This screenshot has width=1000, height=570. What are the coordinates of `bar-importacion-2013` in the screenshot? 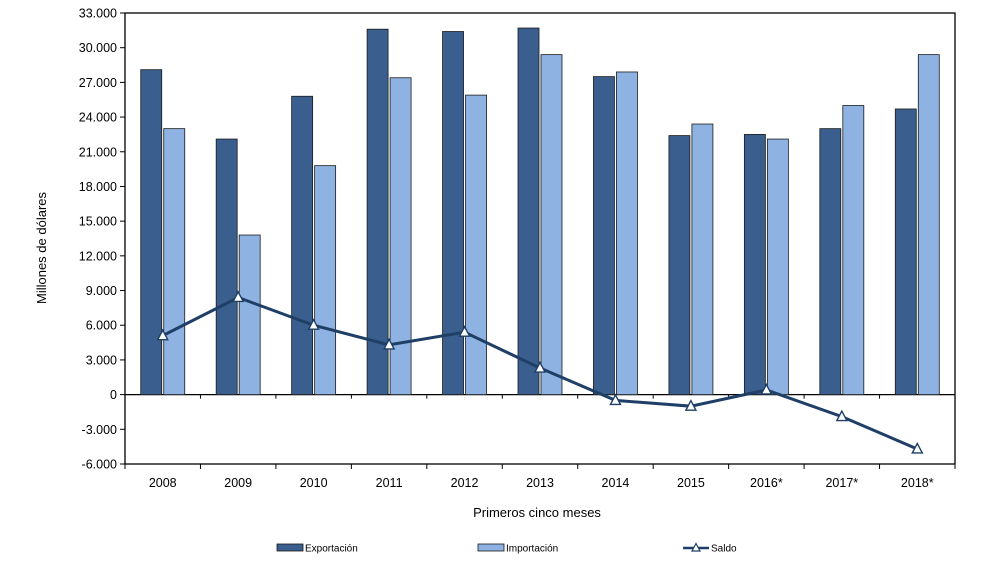 It's located at (551, 225).